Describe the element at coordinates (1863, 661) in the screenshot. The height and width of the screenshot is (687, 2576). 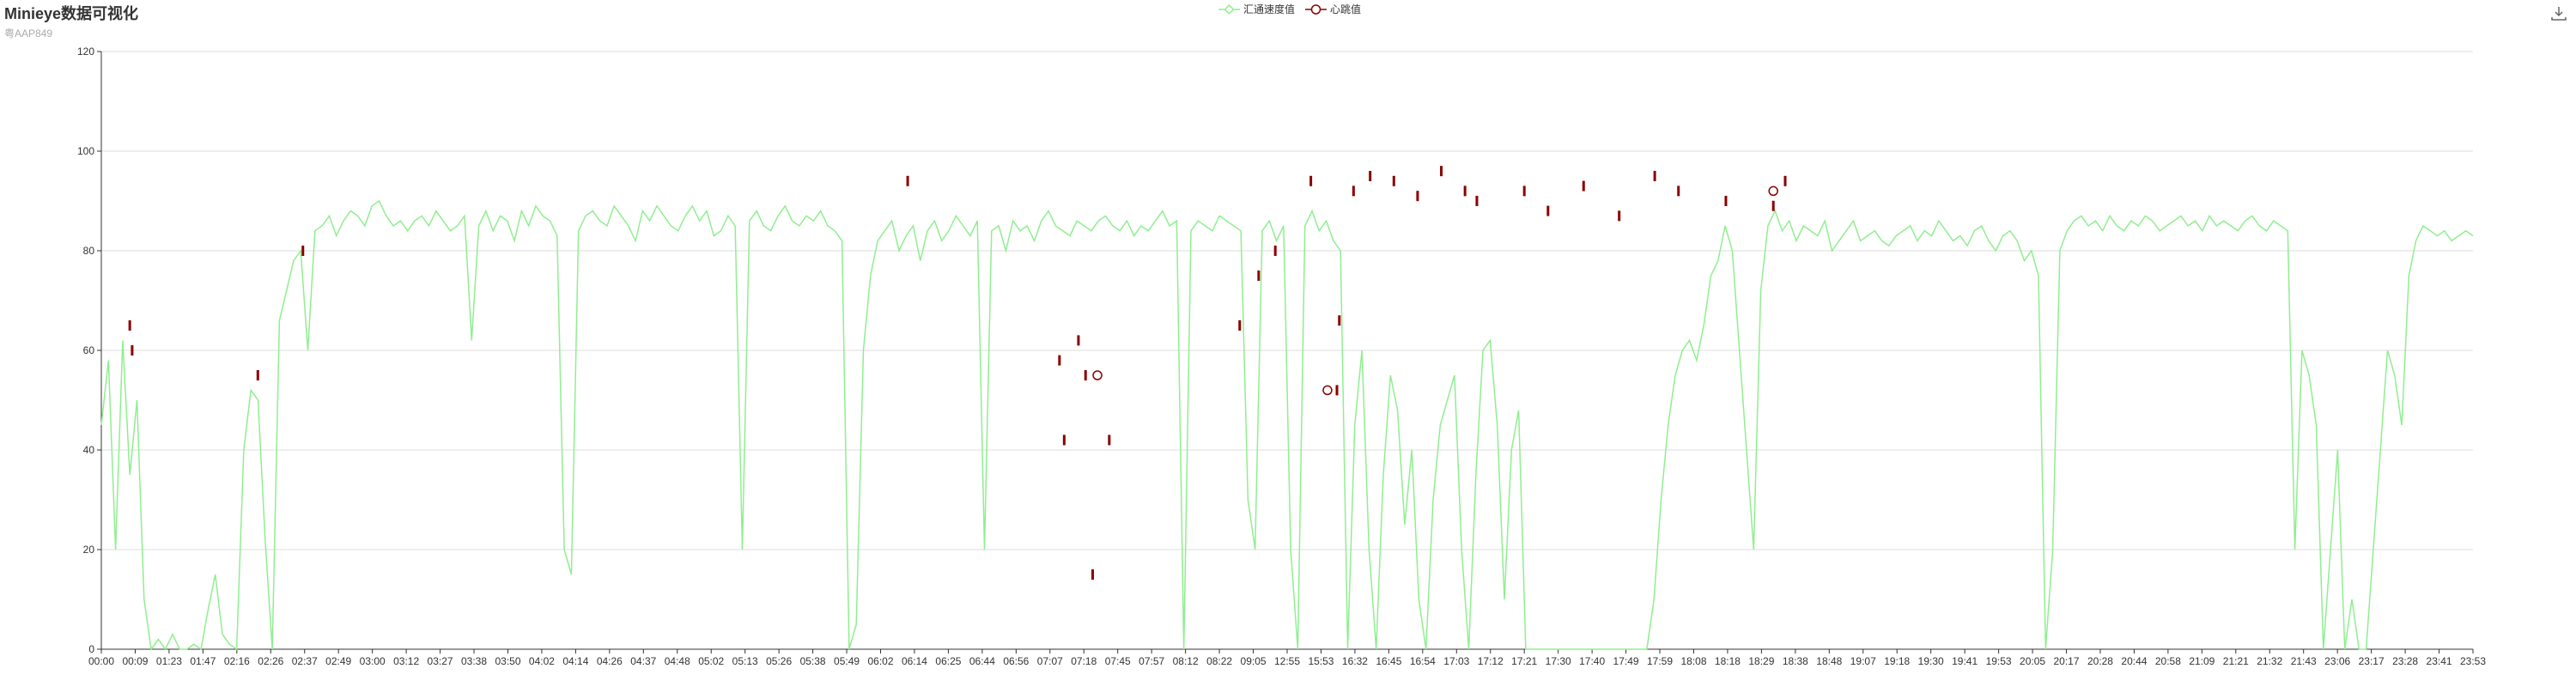
I see `x-tick-label: 19:07` at that location.